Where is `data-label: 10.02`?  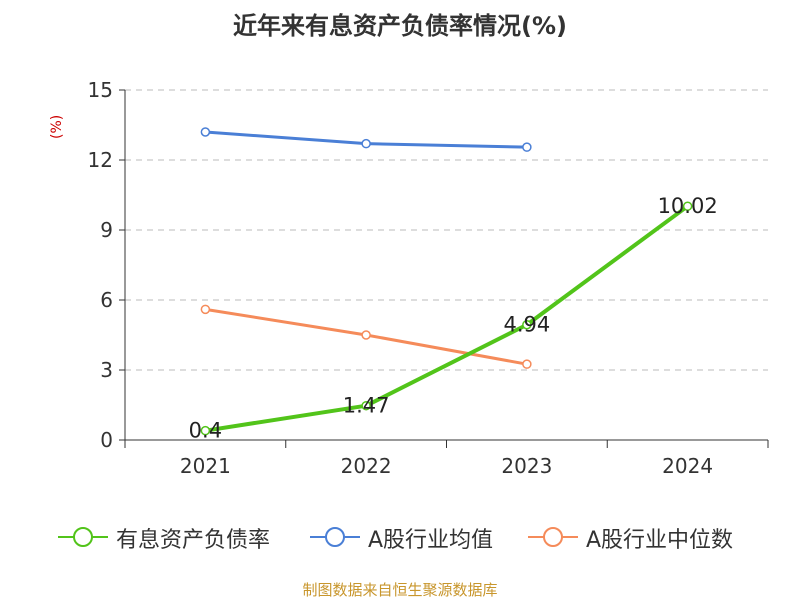
data-label: 10.02 is located at coordinates (688, 206).